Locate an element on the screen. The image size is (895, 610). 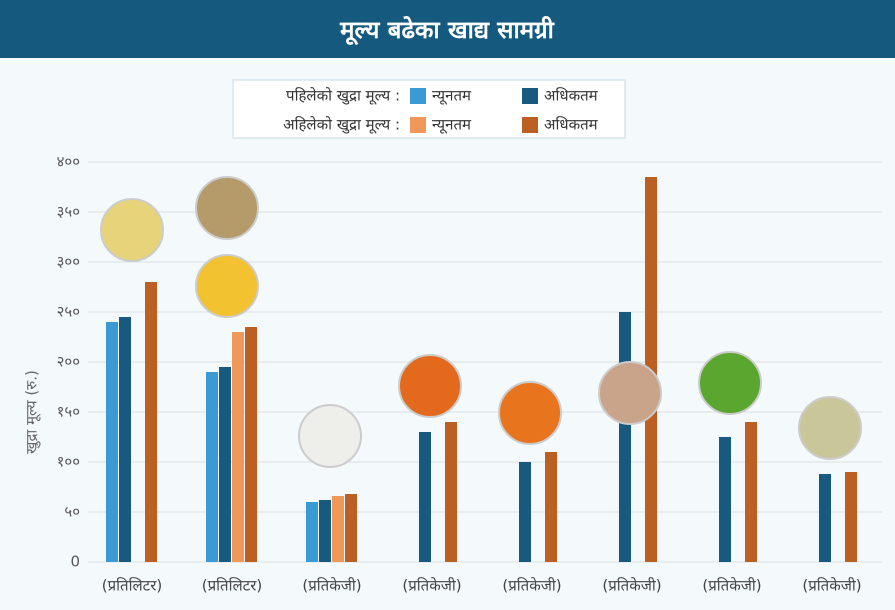
y-tick-label: 0 is located at coordinates (75, 562).